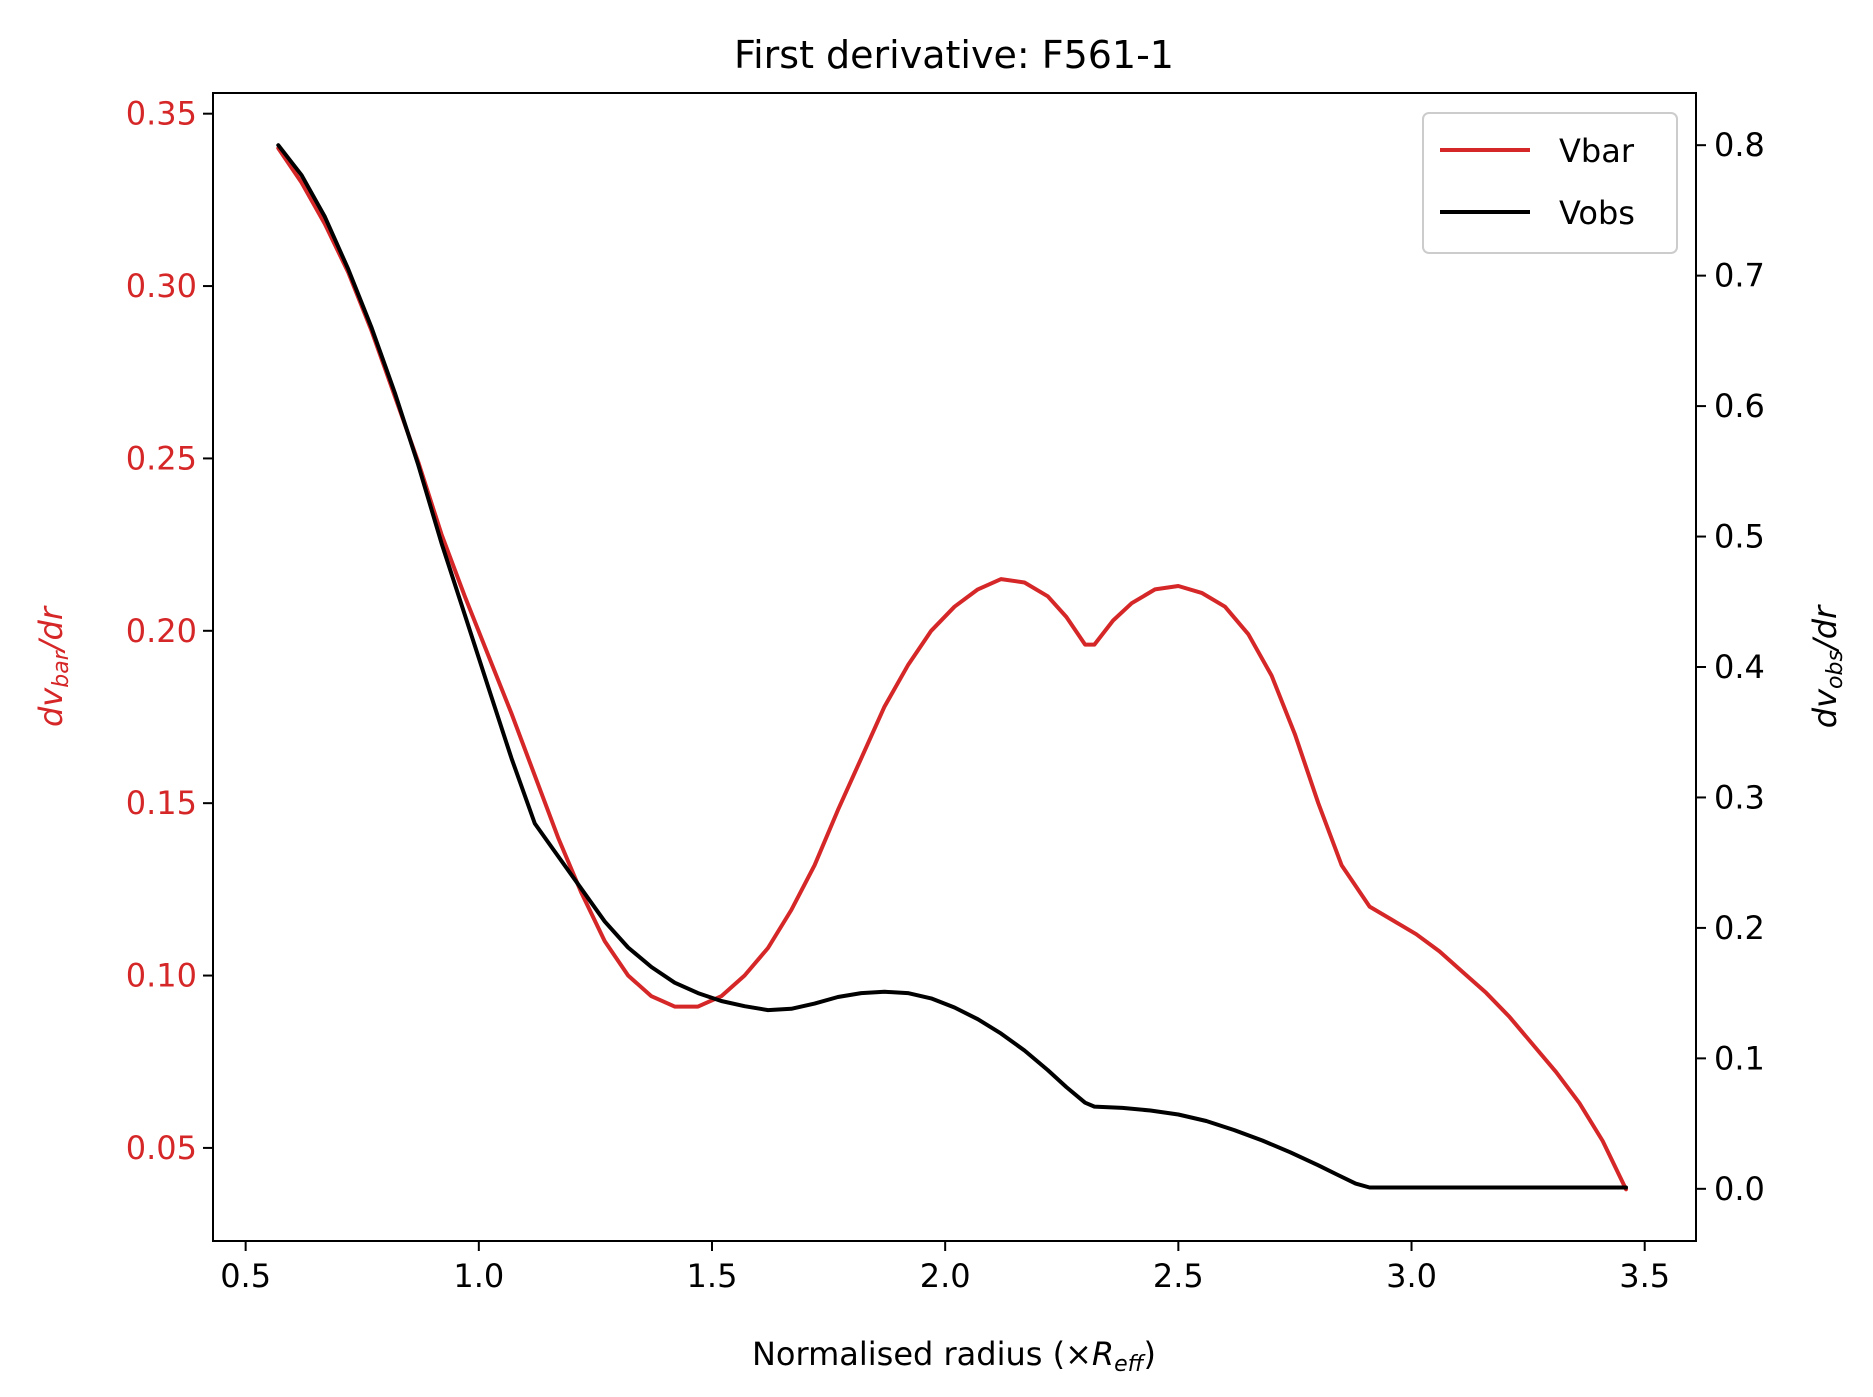  Describe the element at coordinates (161, 286) in the screenshot. I see `y-left-tick-label: 0.30` at that location.